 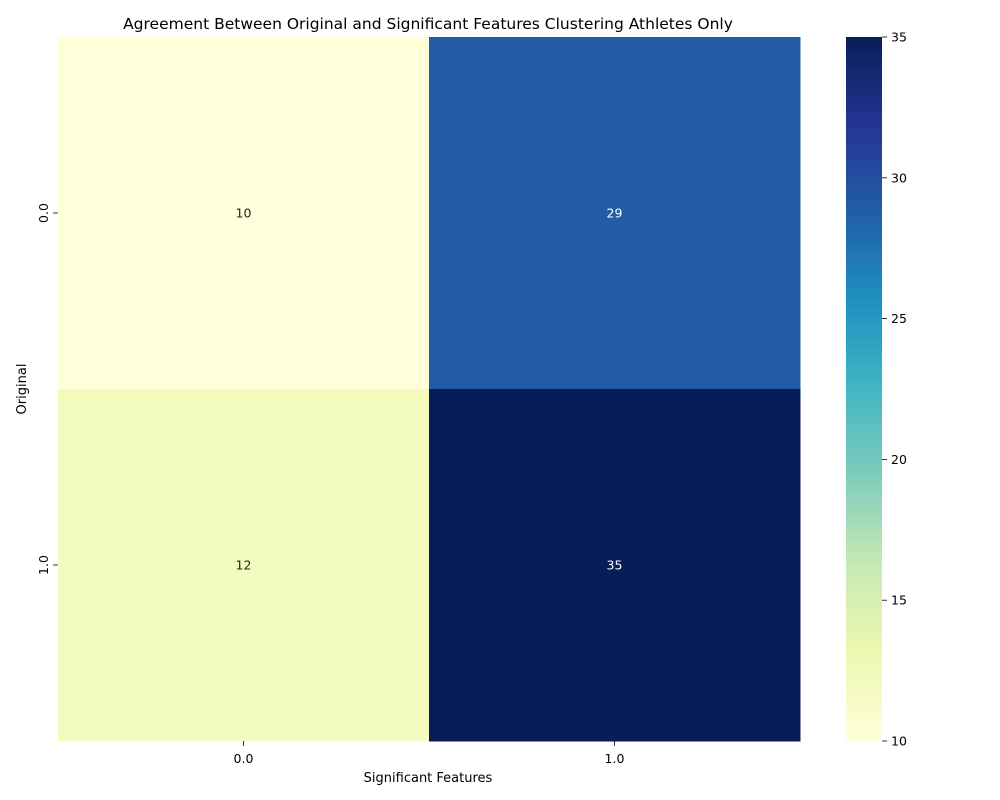 I want to click on y-tick-label: 1.0, so click(x=43, y=565).